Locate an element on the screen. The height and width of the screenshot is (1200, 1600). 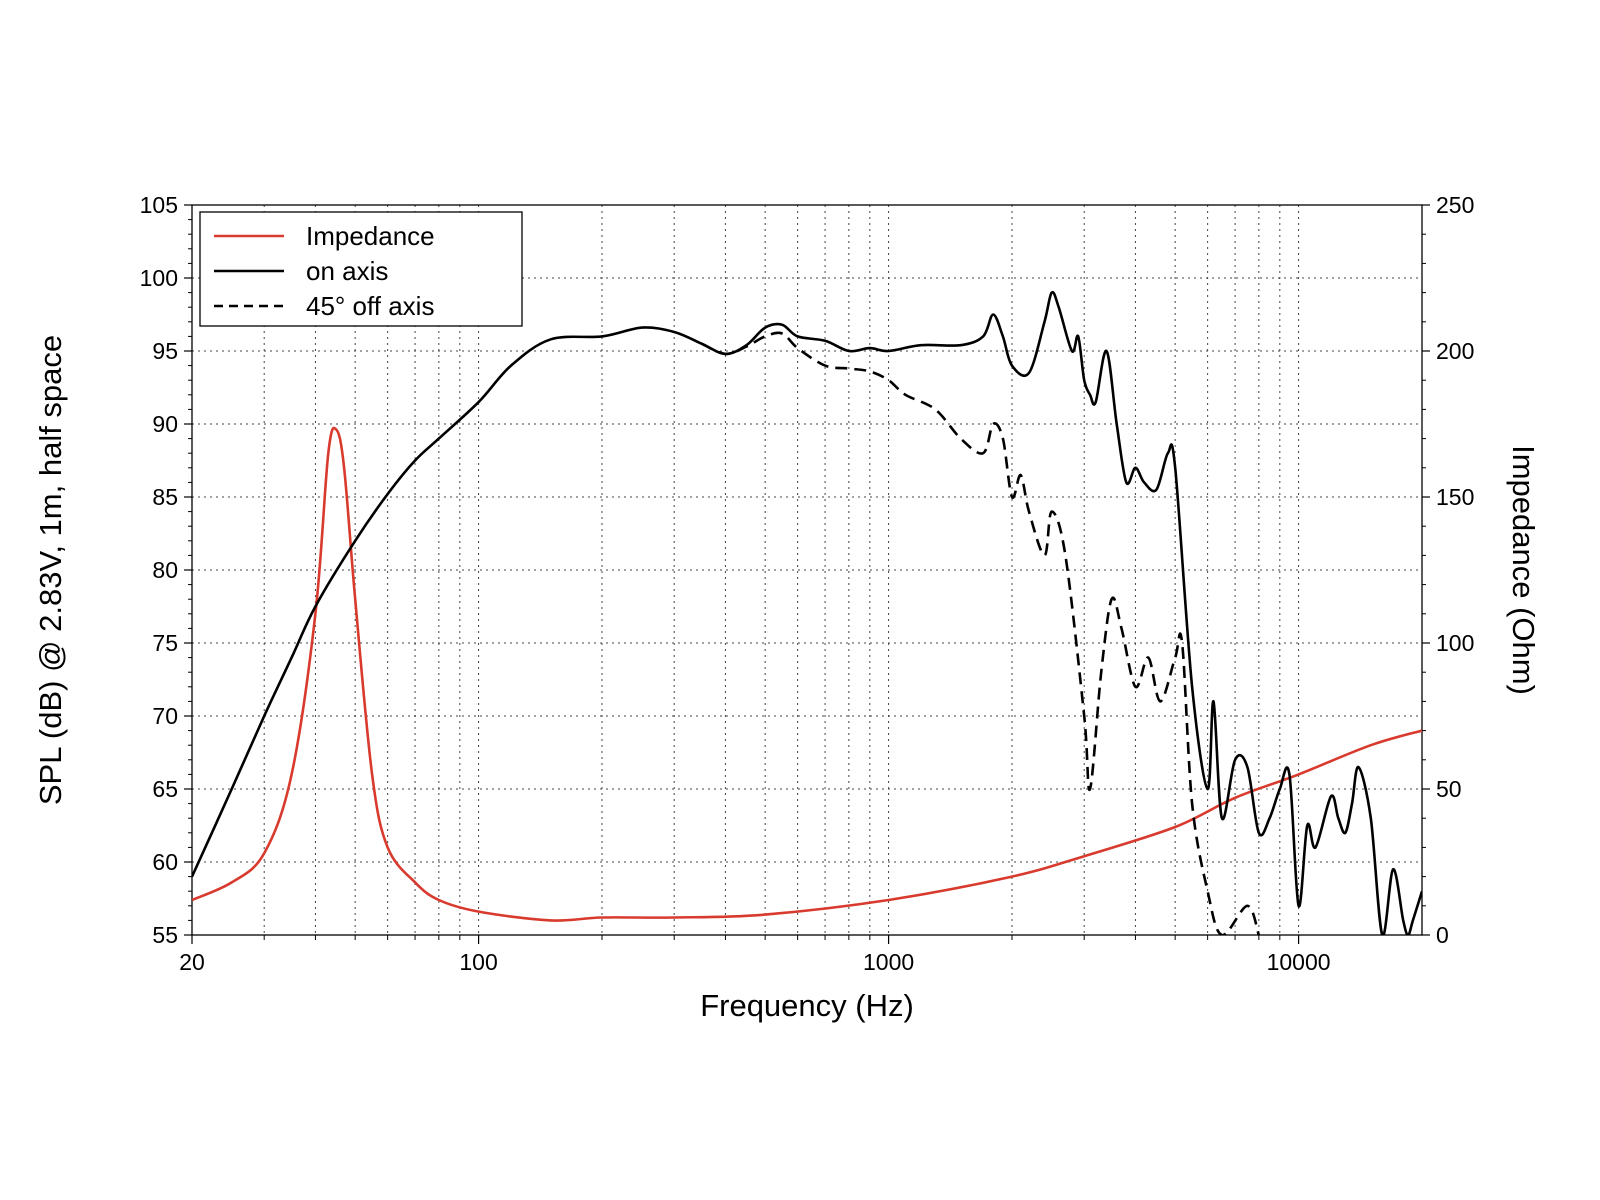
y2-tick-label: 250 is located at coordinates (1455, 205).